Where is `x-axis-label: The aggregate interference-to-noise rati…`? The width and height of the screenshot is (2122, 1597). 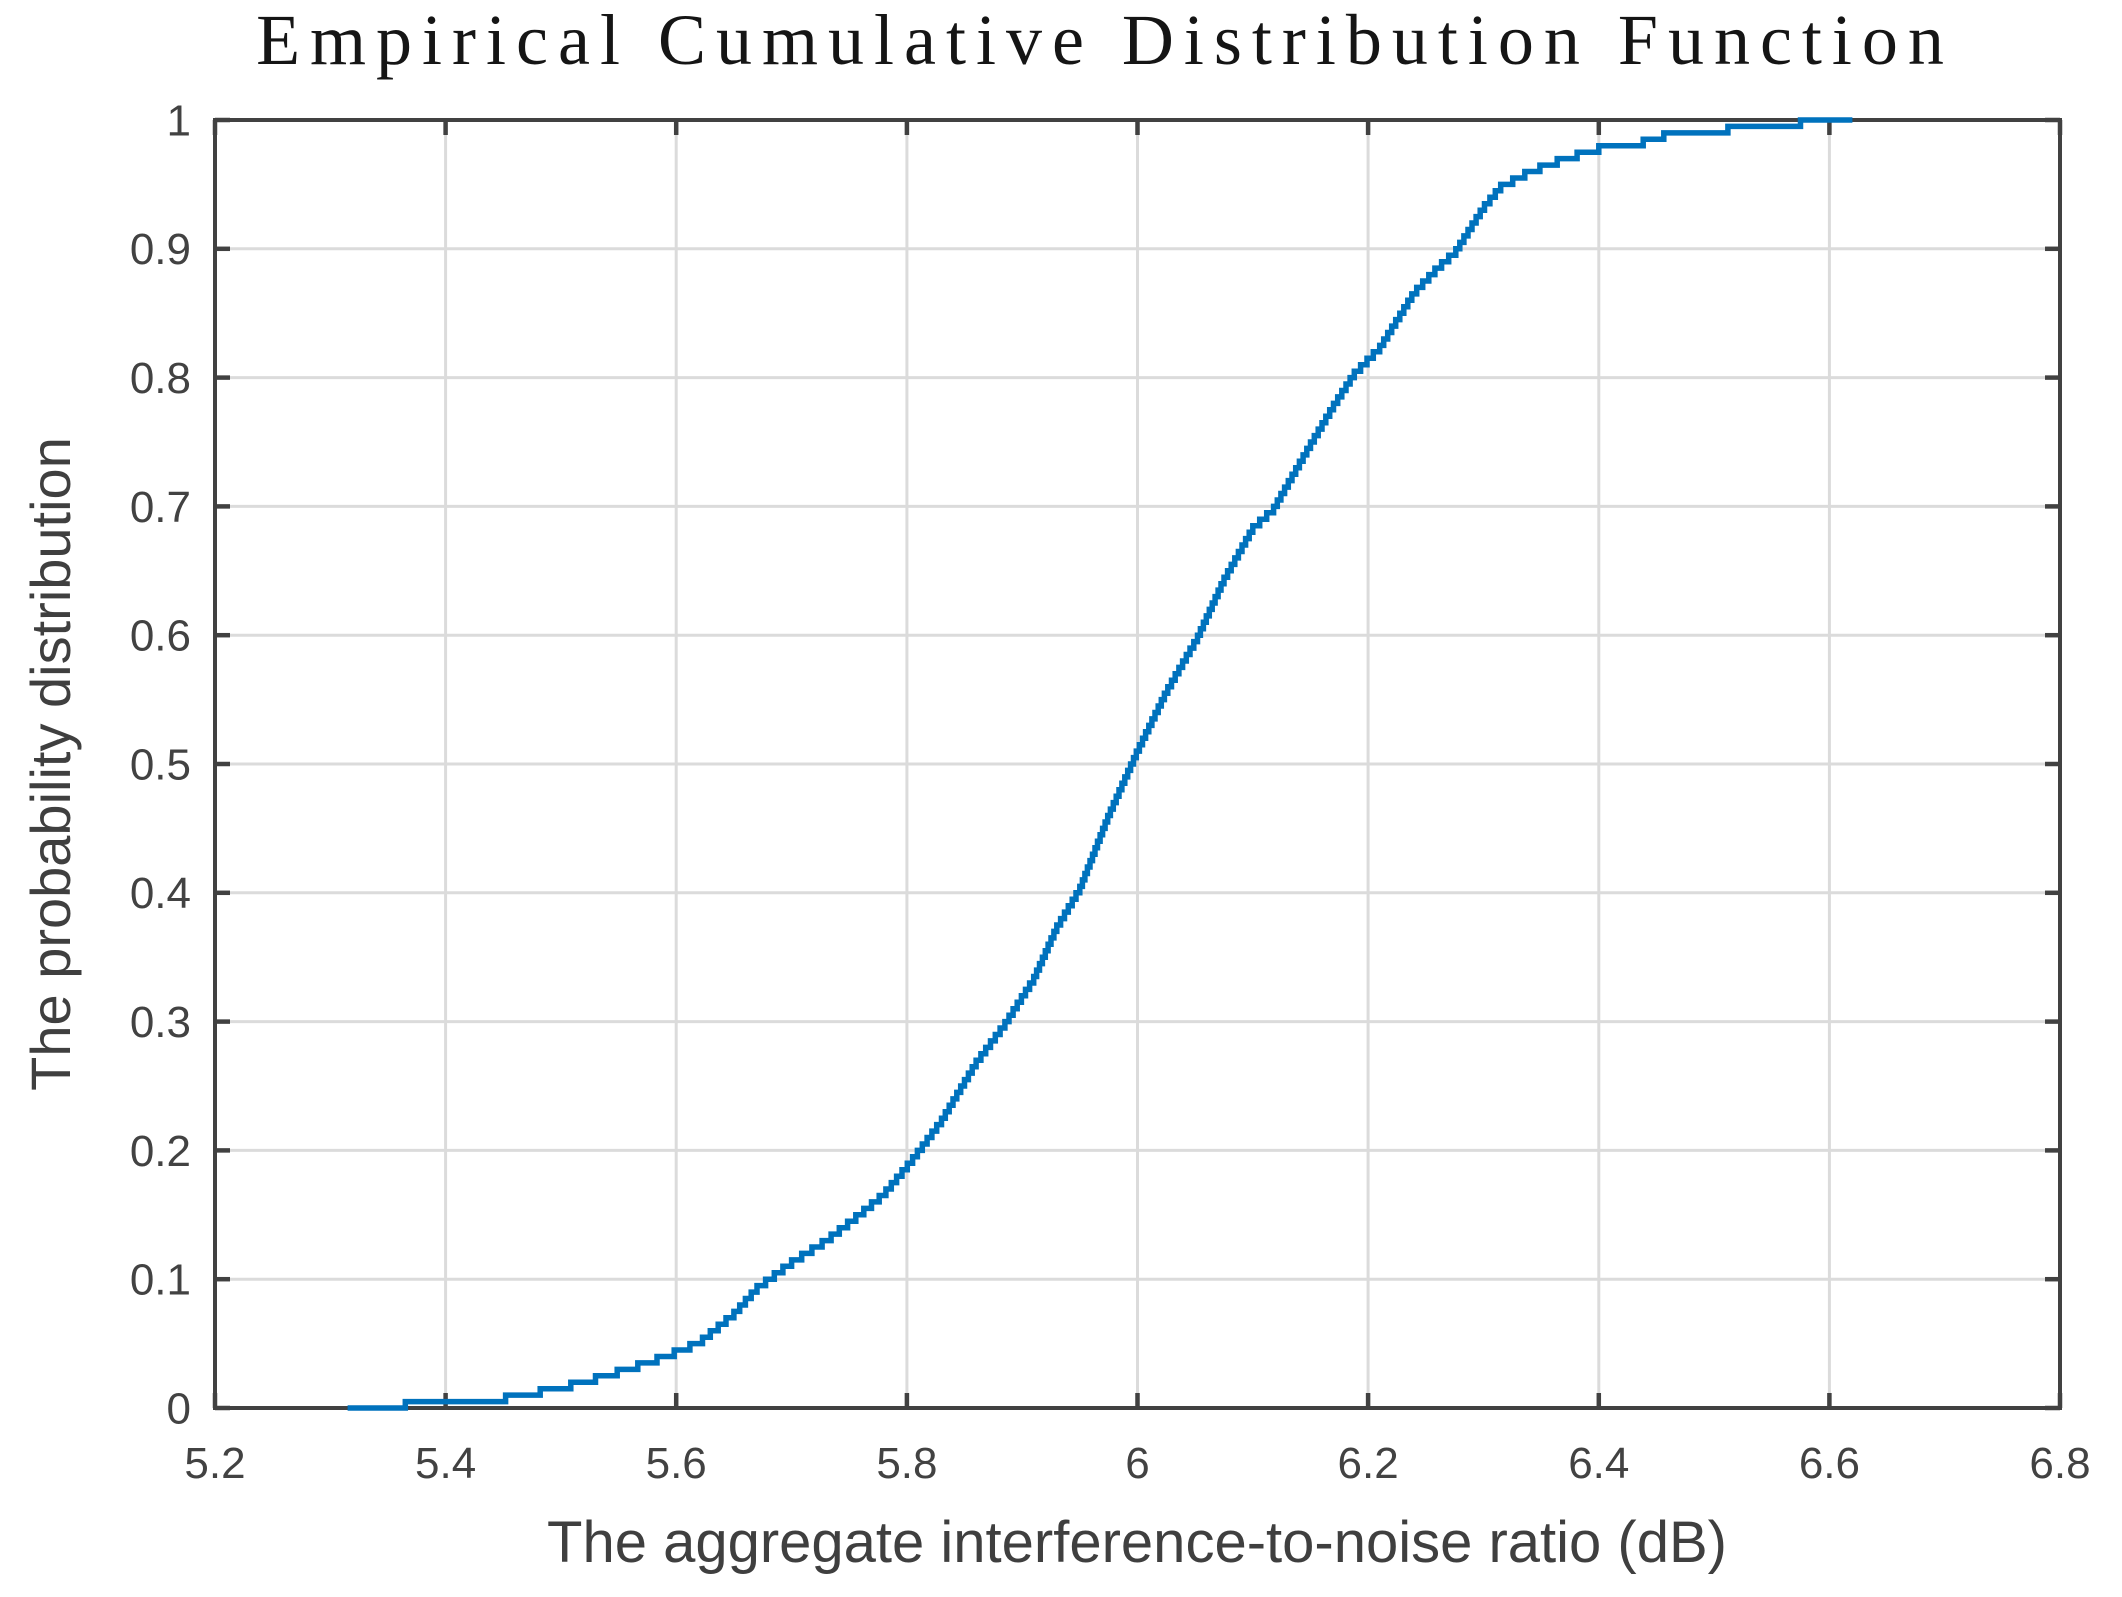 x-axis-label: The aggregate interference-to-noise rati… is located at coordinates (1137, 1542).